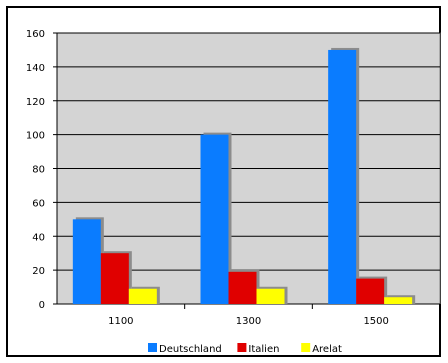 The width and height of the screenshot is (448, 363). I want to click on y-tick-label: 120, so click(35, 102).